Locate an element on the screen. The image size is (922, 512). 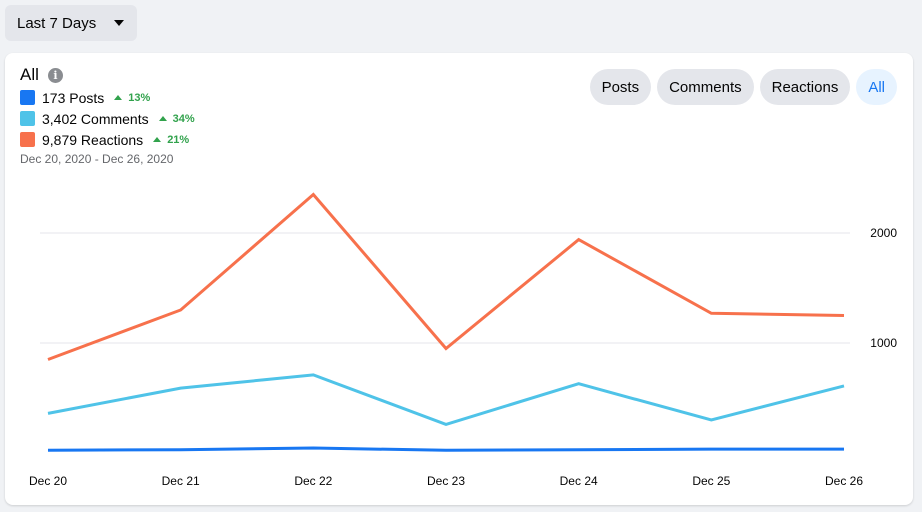
x-tick-label: Dec 21 is located at coordinates (181, 481).